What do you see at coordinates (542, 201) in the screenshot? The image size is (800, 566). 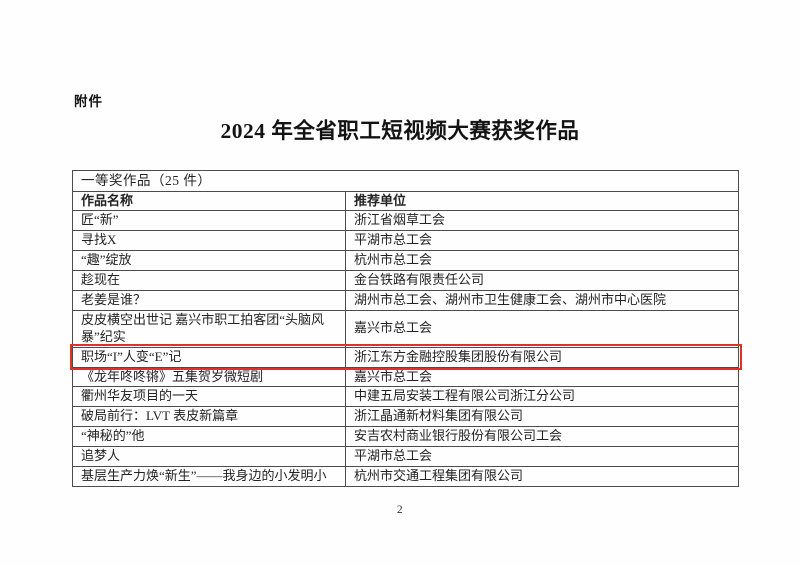 I see `column-header-recommending-unit: 推荐单位` at bounding box center [542, 201].